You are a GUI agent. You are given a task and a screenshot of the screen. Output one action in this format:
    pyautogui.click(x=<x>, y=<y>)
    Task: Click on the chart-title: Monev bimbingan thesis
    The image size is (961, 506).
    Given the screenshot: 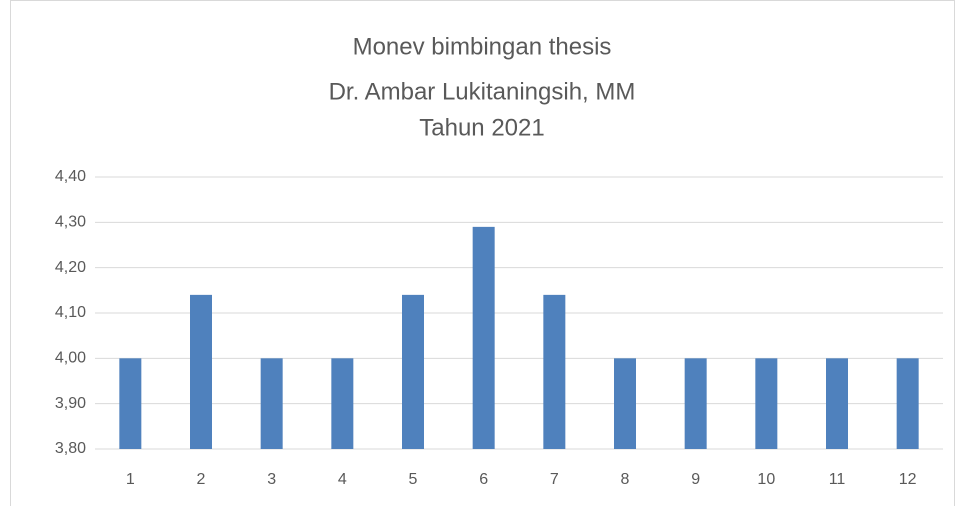 What is the action you would take?
    pyautogui.click(x=482, y=46)
    